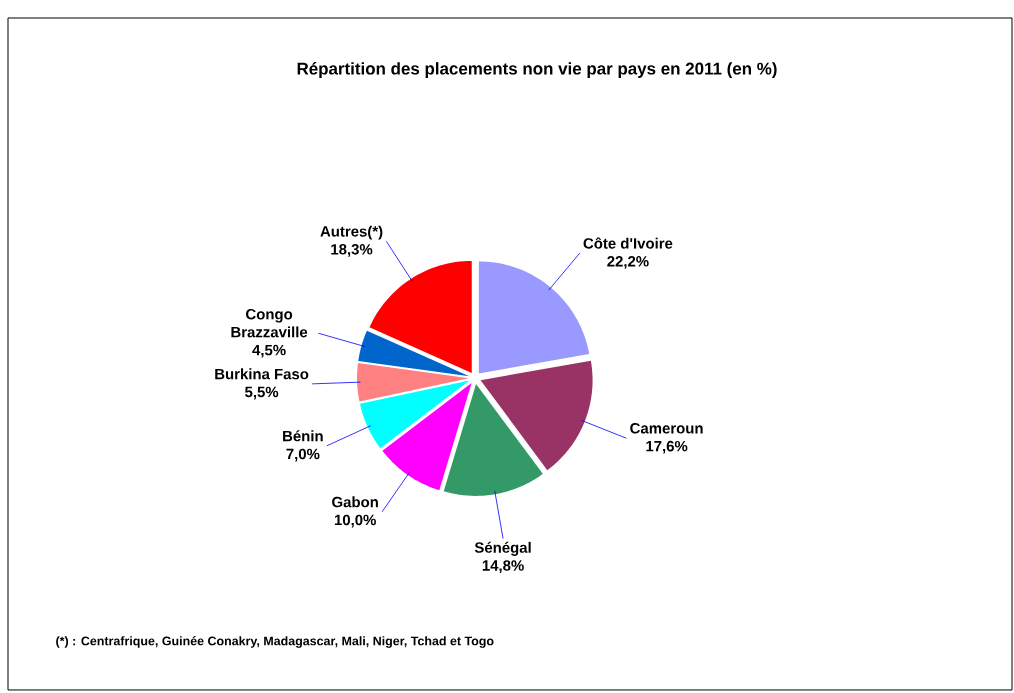 The image size is (1014, 693). I want to click on slice-label: Sénégal, so click(502, 548).